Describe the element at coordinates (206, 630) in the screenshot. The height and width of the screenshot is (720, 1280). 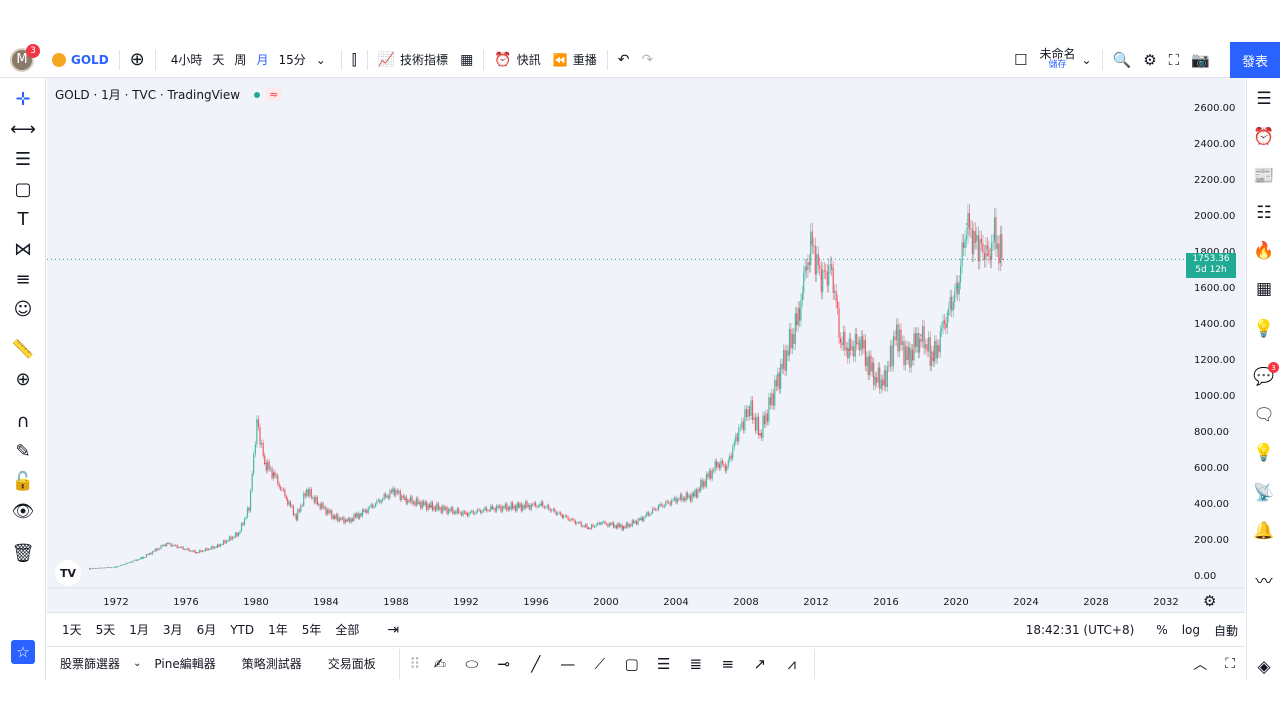
I see `range-6m: 6月` at that location.